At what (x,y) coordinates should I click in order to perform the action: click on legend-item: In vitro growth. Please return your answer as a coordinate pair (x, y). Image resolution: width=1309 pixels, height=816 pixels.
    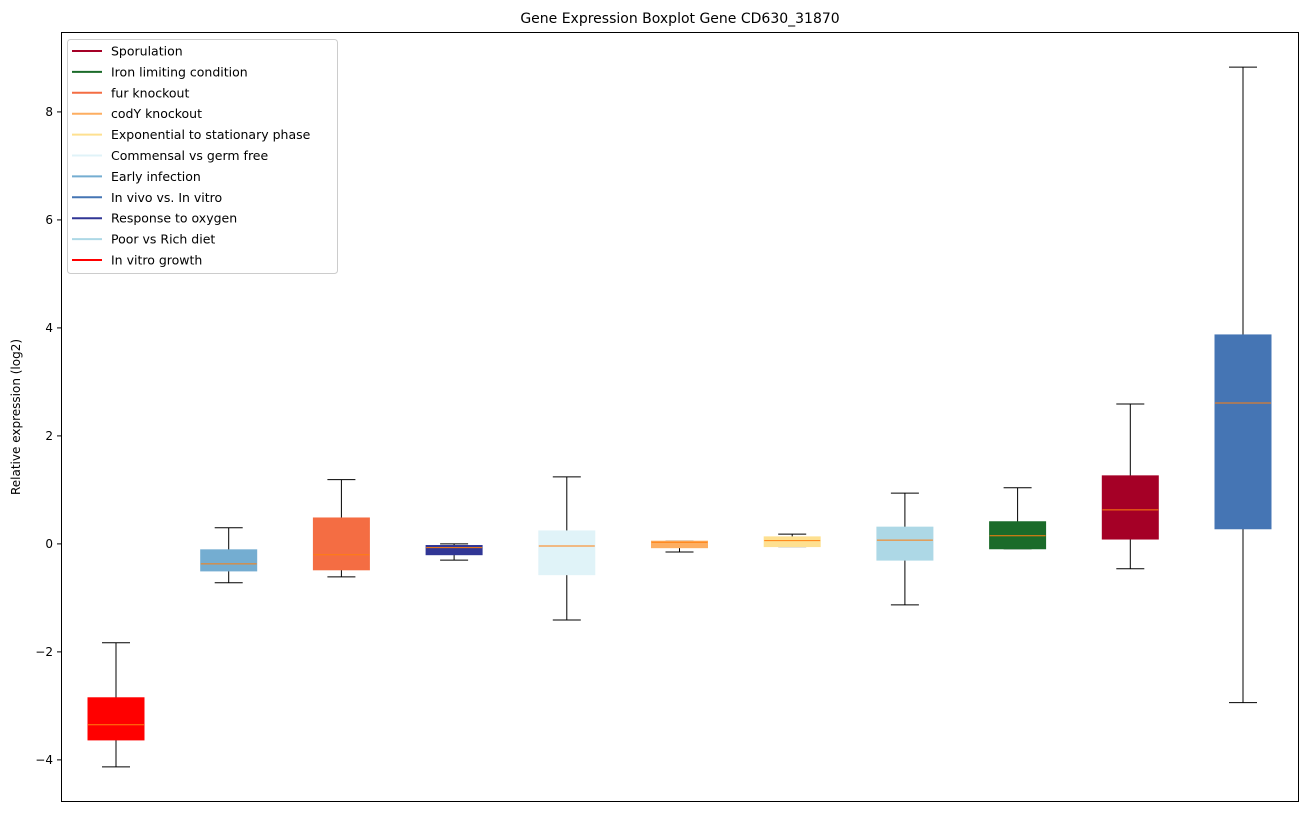
    Looking at the image, I should click on (137, 260).